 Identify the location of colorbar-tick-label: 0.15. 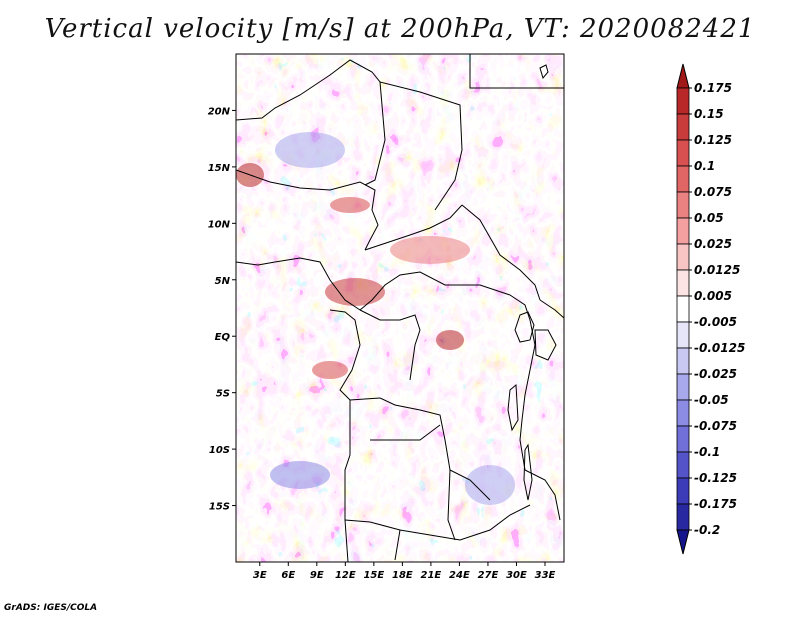
(709, 114).